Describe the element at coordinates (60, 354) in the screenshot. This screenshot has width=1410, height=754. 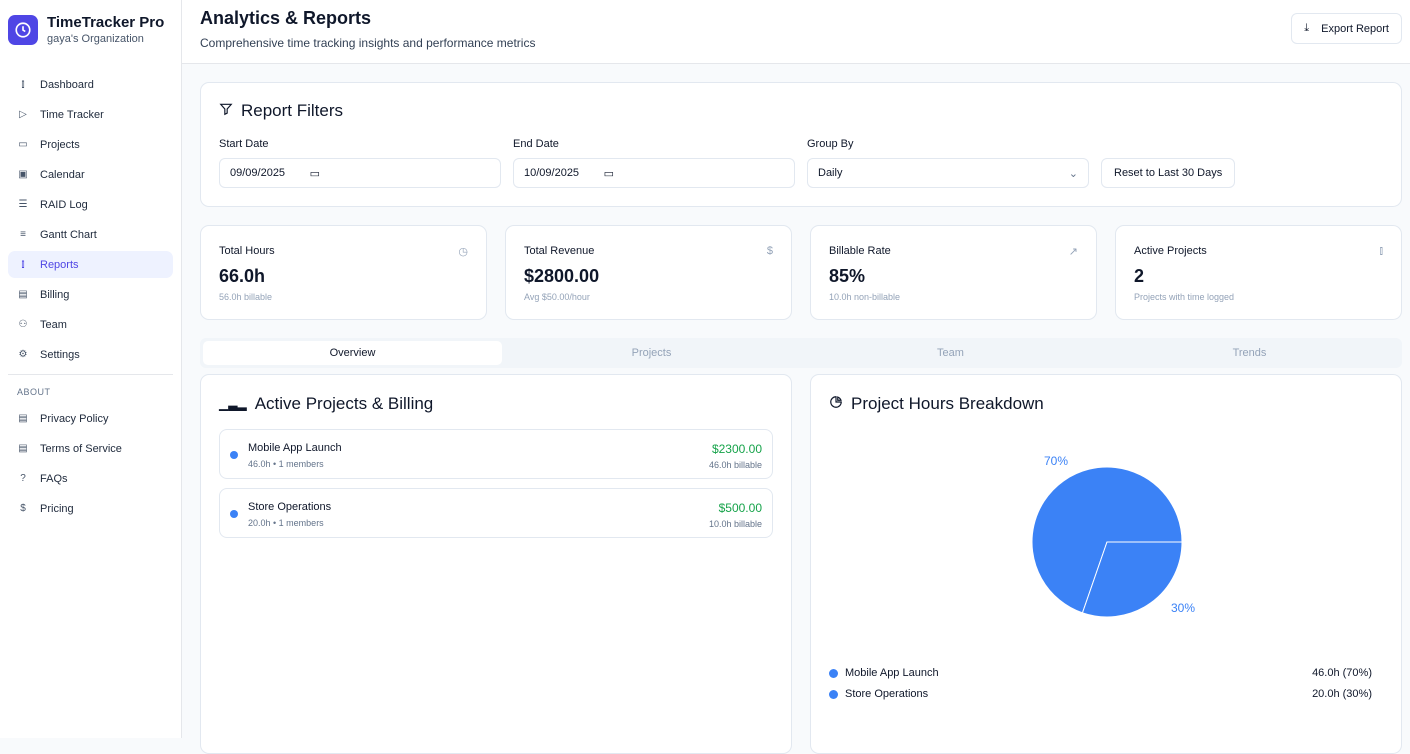
I see `sidebar-item-label: Settings` at that location.